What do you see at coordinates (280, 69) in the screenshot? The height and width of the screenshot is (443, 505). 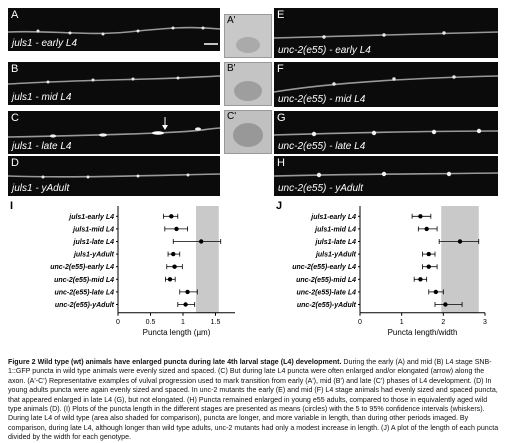 I see `panel-f-letter: F` at bounding box center [280, 69].